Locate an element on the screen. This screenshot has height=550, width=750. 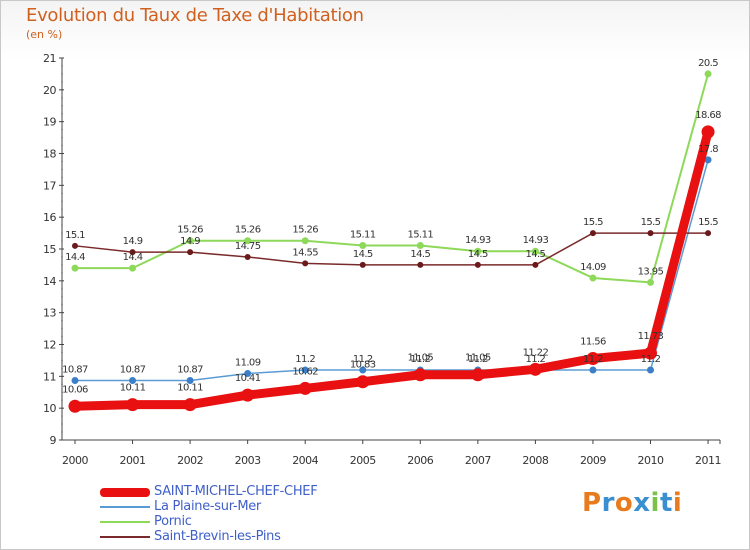
series-saint-brevin-les-pins is located at coordinates (392, 249).